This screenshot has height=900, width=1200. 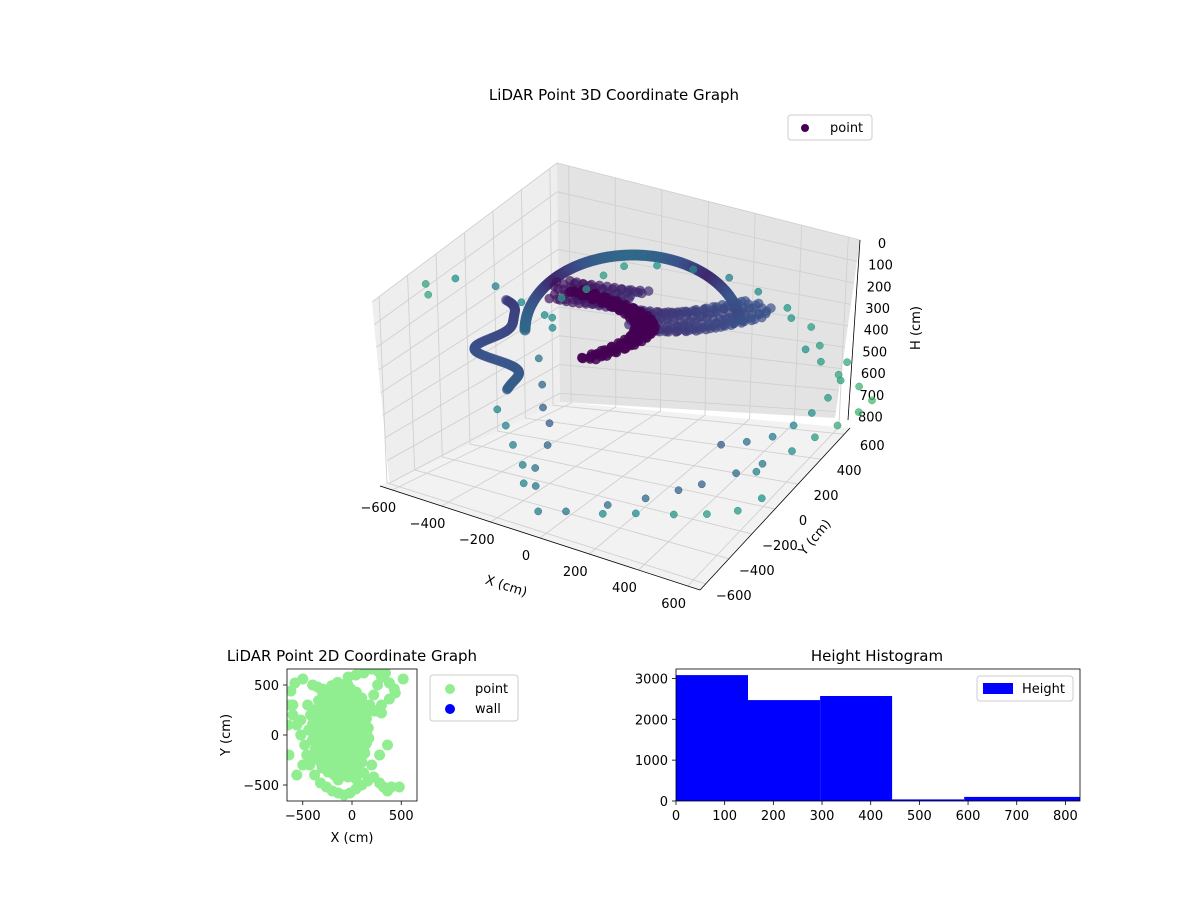 What do you see at coordinates (826, 496) in the screenshot?
I see `y-tick-label-3d: 200` at bounding box center [826, 496].